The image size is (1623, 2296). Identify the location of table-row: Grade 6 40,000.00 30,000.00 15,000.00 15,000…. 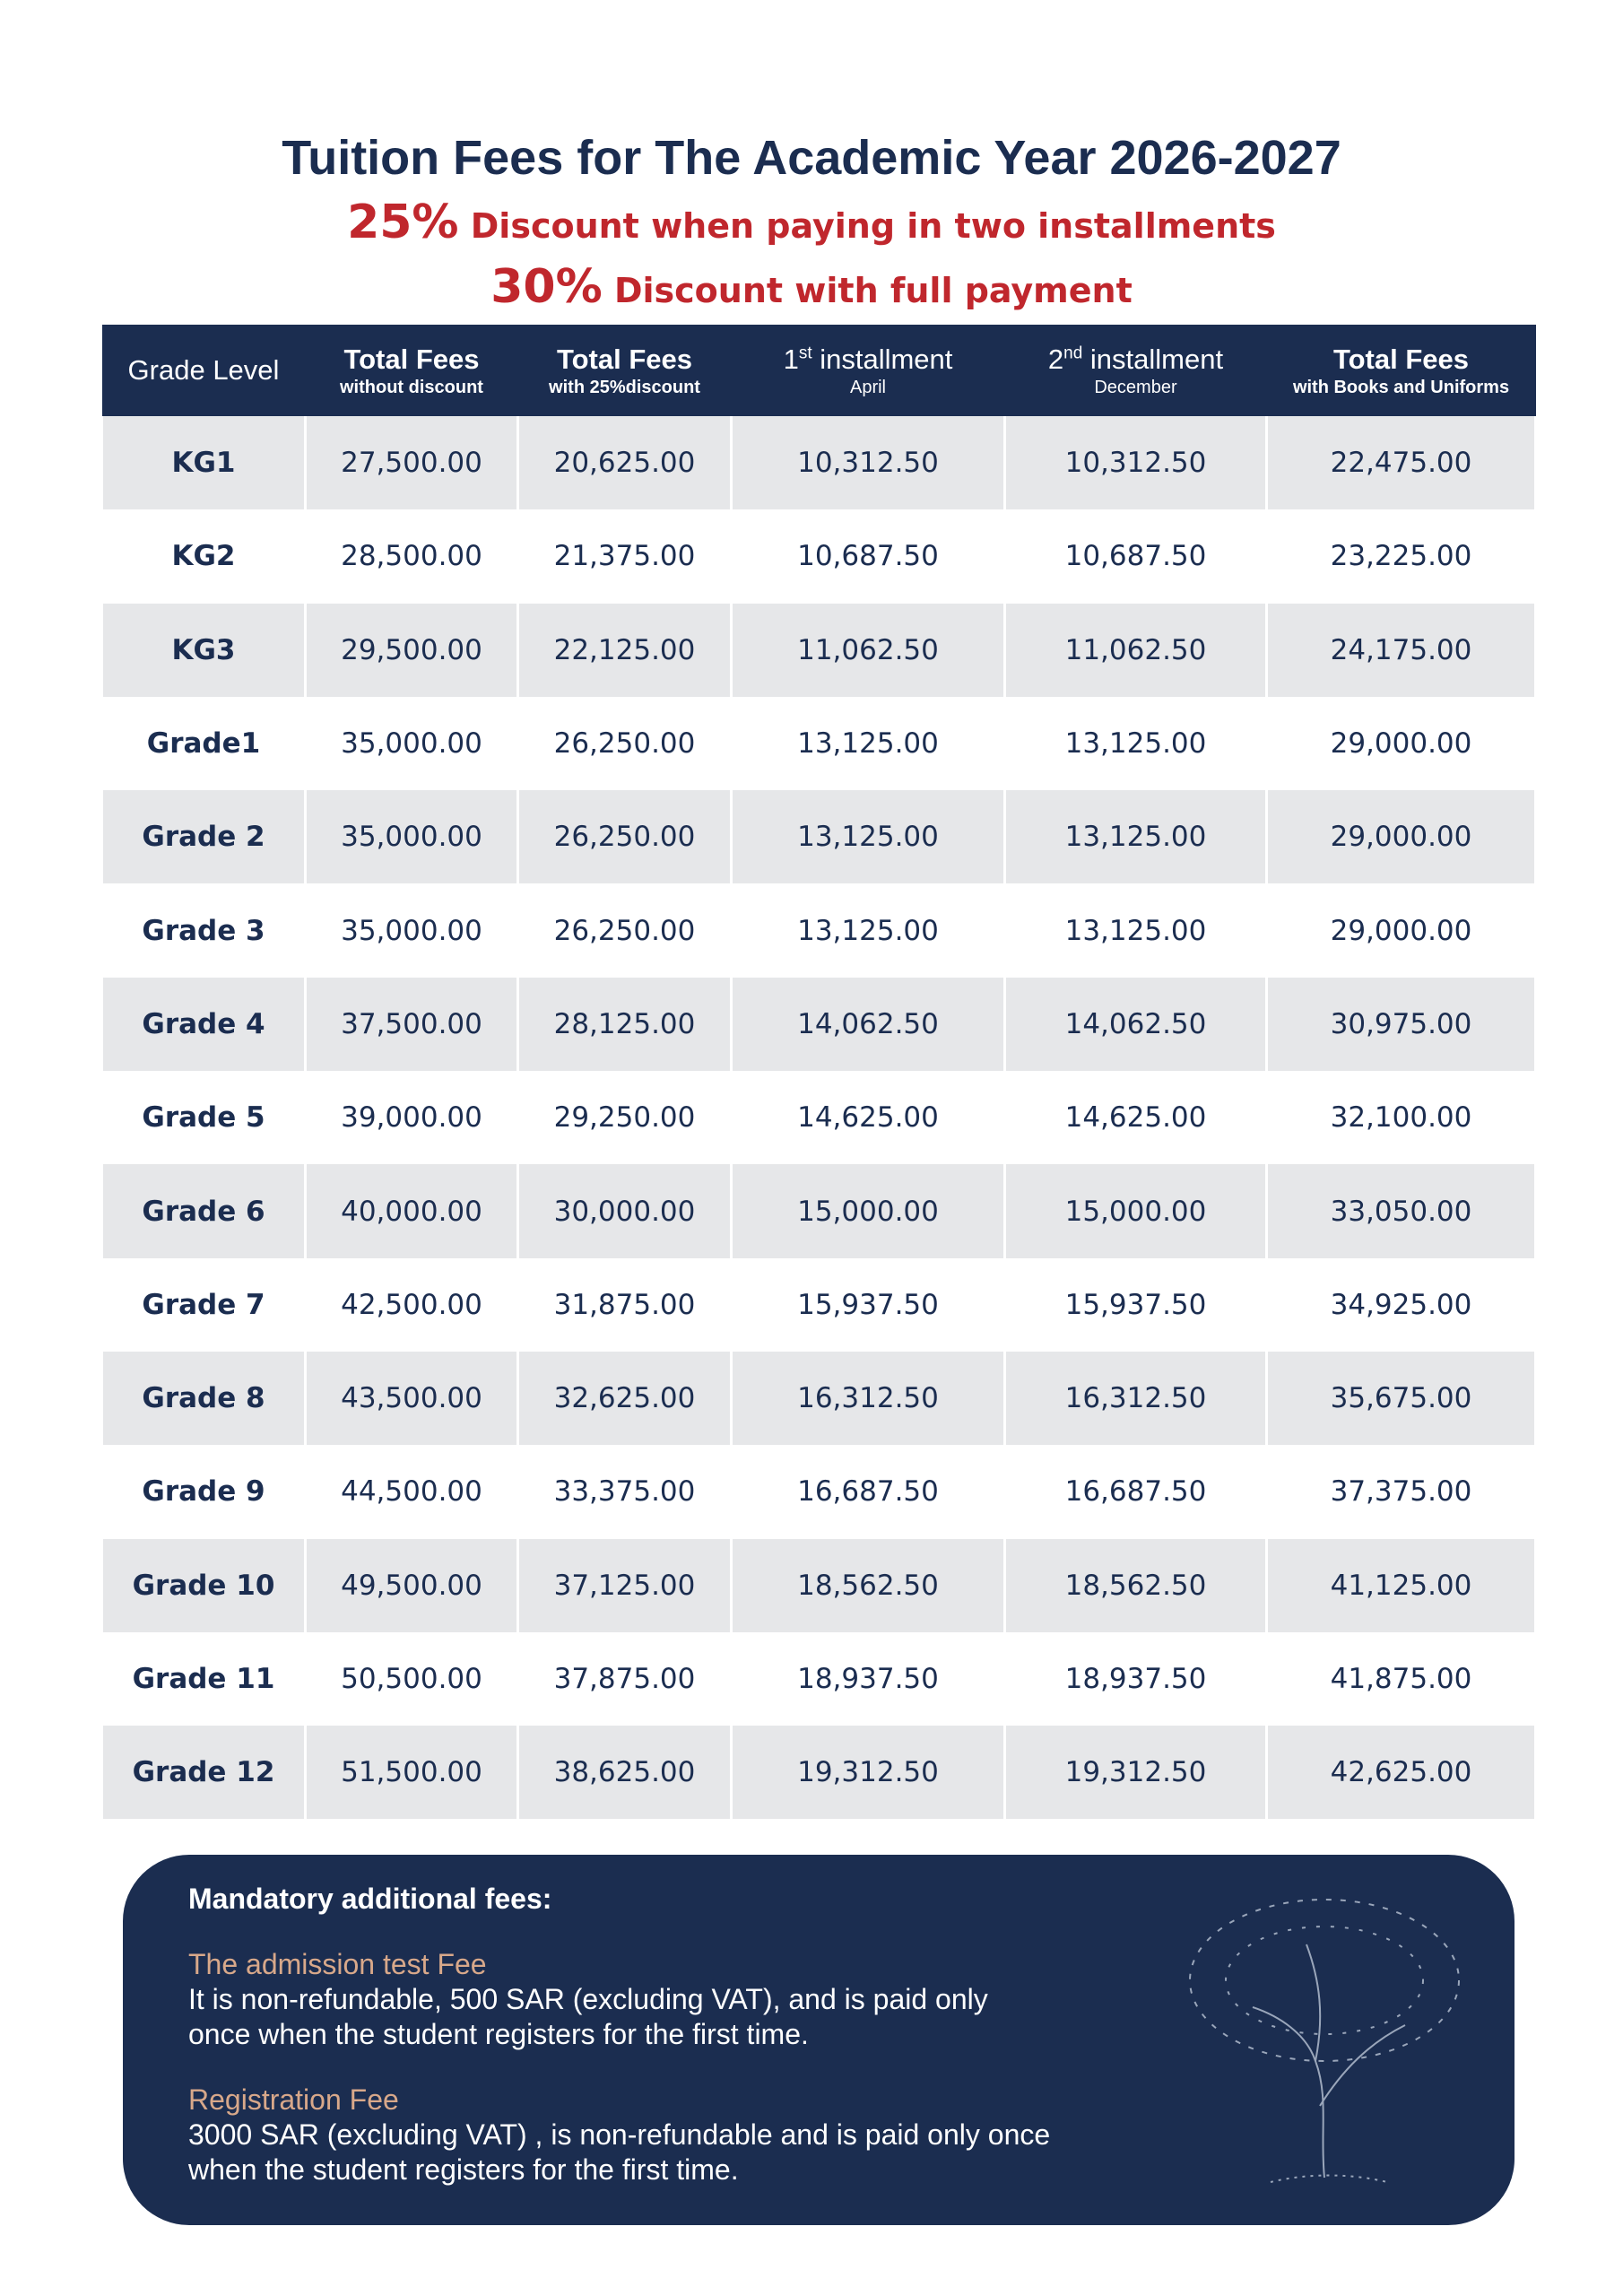
(818, 1211).